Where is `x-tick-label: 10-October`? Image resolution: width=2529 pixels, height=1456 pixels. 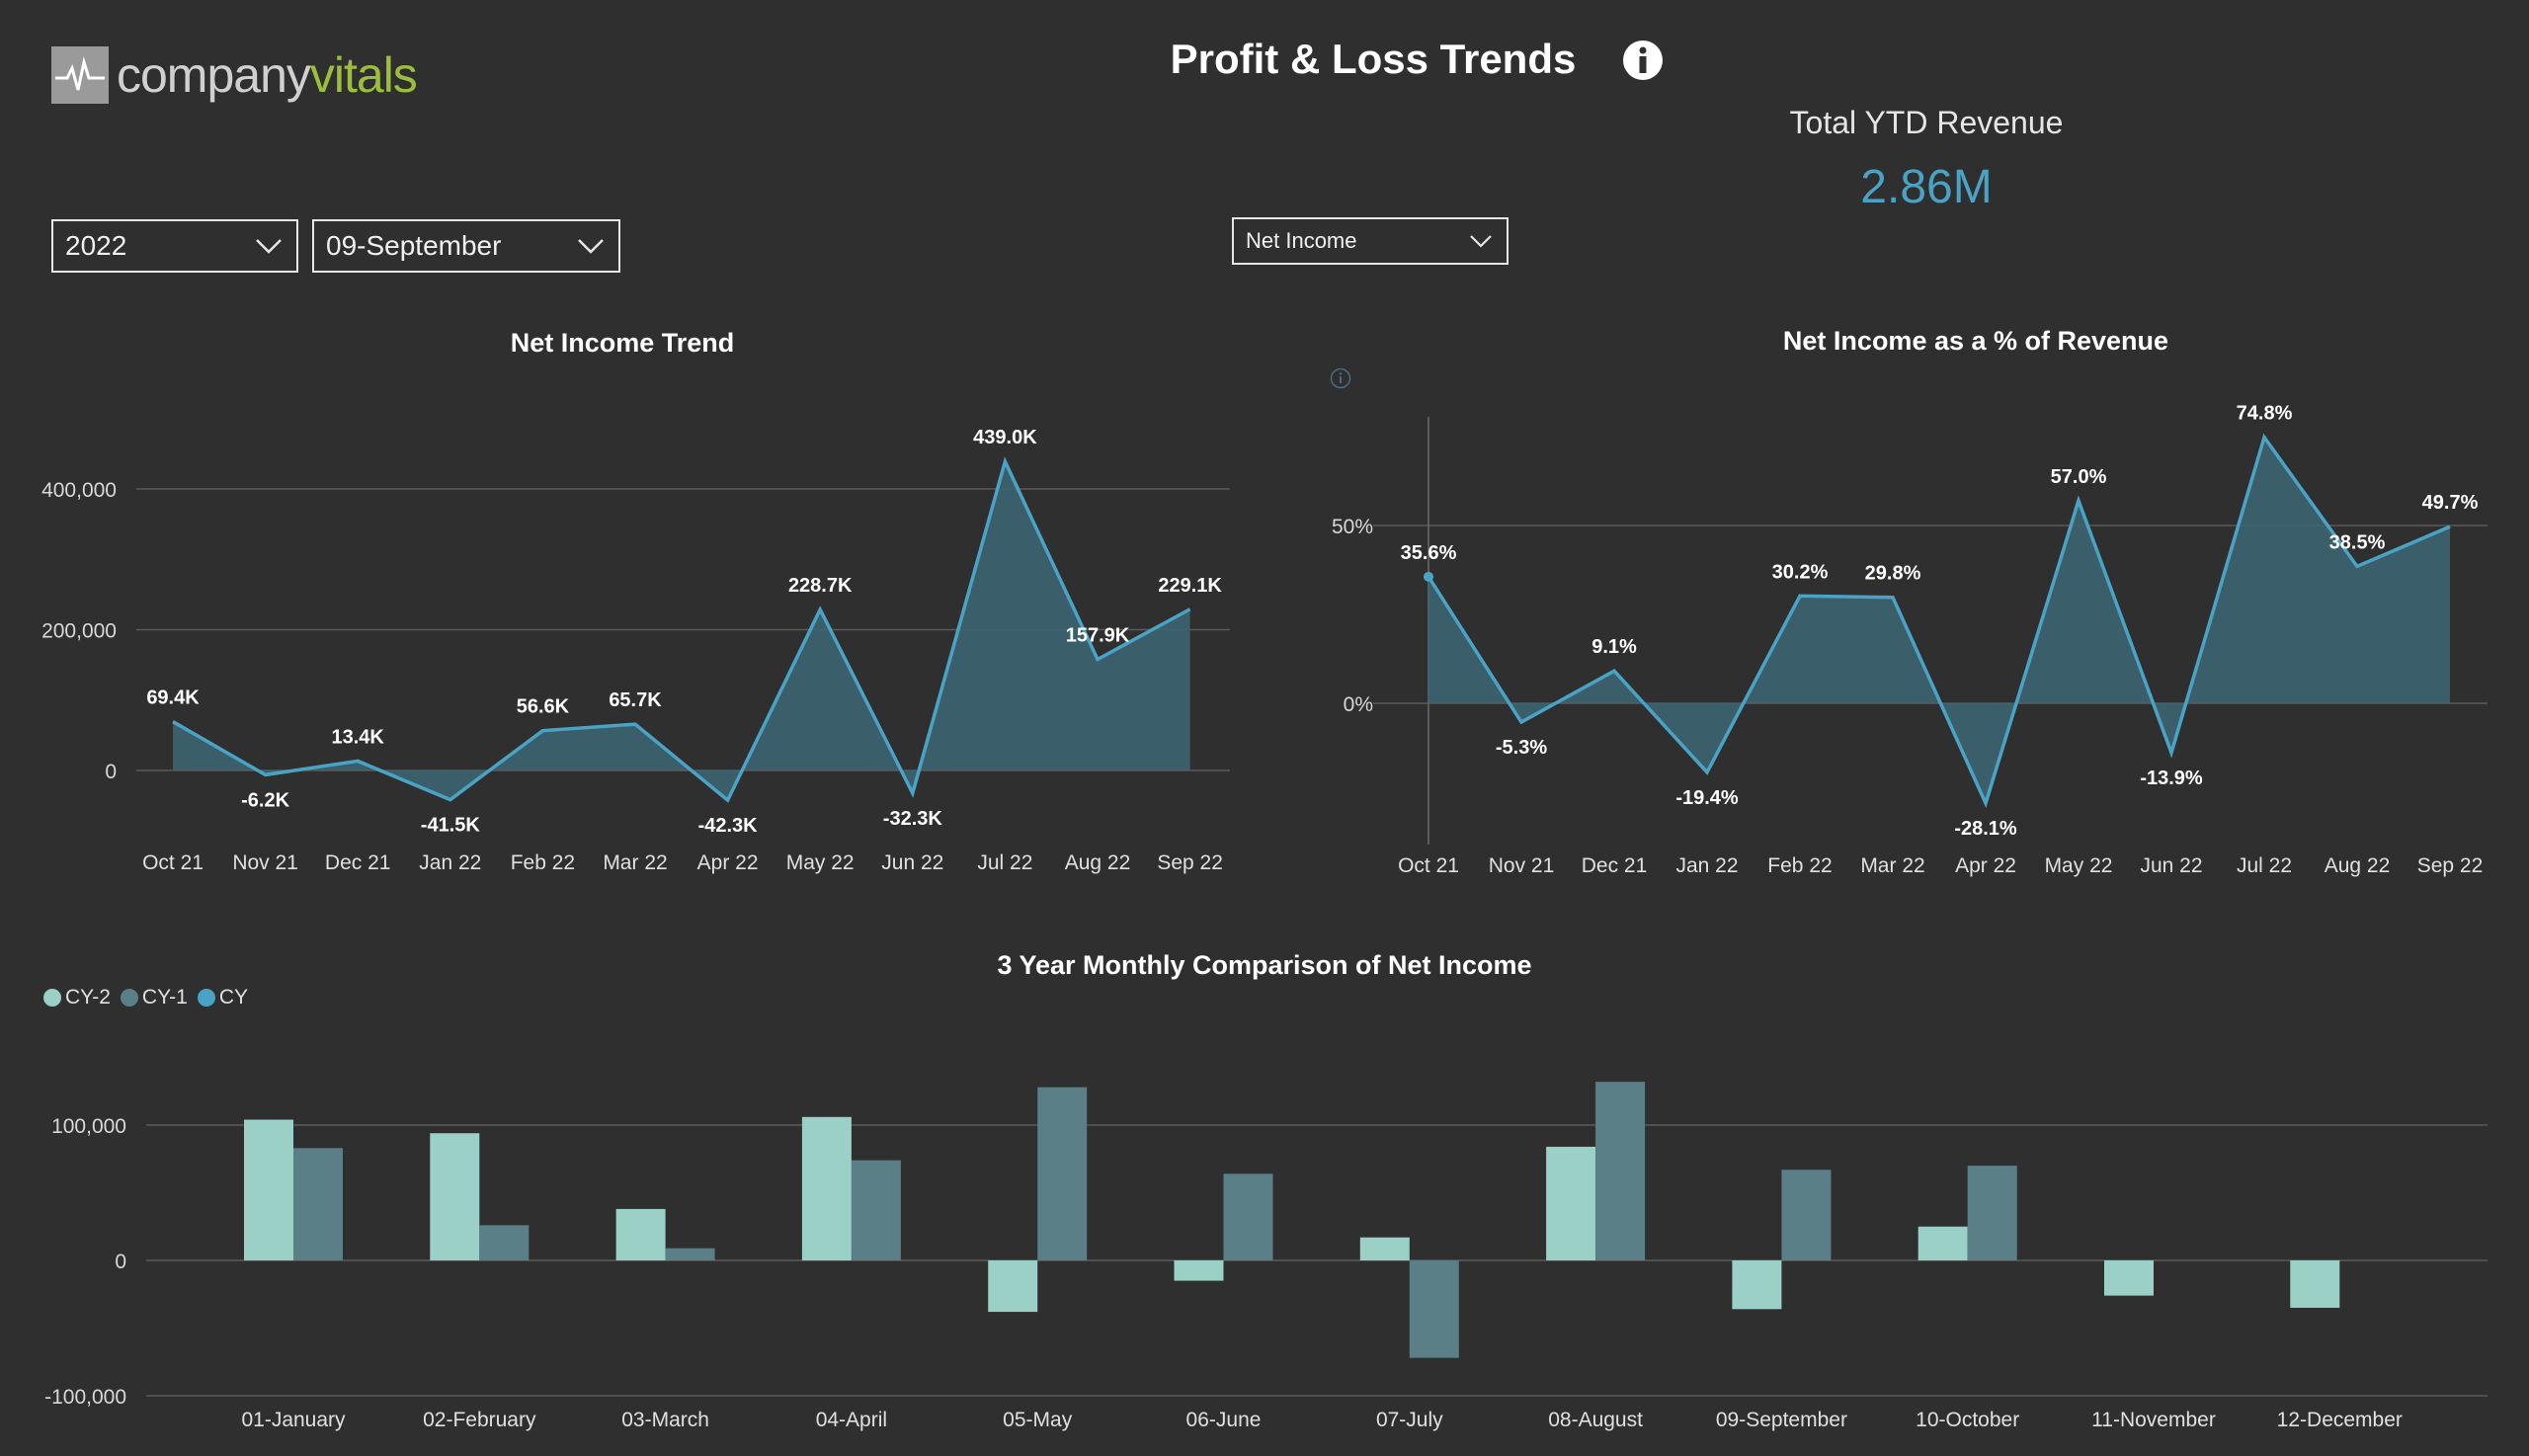
x-tick-label: 10-October is located at coordinates (1968, 1420).